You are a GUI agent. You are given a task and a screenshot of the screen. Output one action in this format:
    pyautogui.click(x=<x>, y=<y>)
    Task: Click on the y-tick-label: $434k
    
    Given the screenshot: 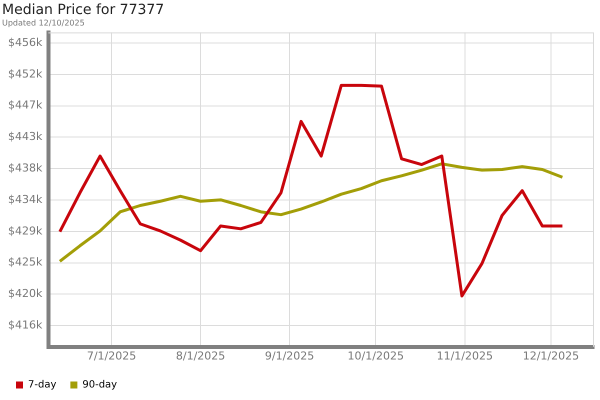 What is the action you would take?
    pyautogui.click(x=25, y=199)
    